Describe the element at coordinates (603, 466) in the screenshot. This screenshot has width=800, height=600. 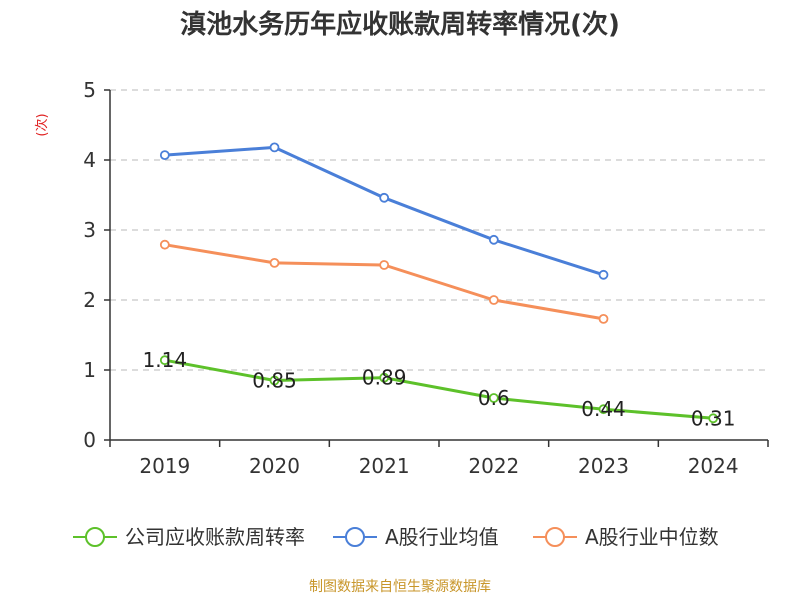
I see `x-tick-label: 2023` at that location.